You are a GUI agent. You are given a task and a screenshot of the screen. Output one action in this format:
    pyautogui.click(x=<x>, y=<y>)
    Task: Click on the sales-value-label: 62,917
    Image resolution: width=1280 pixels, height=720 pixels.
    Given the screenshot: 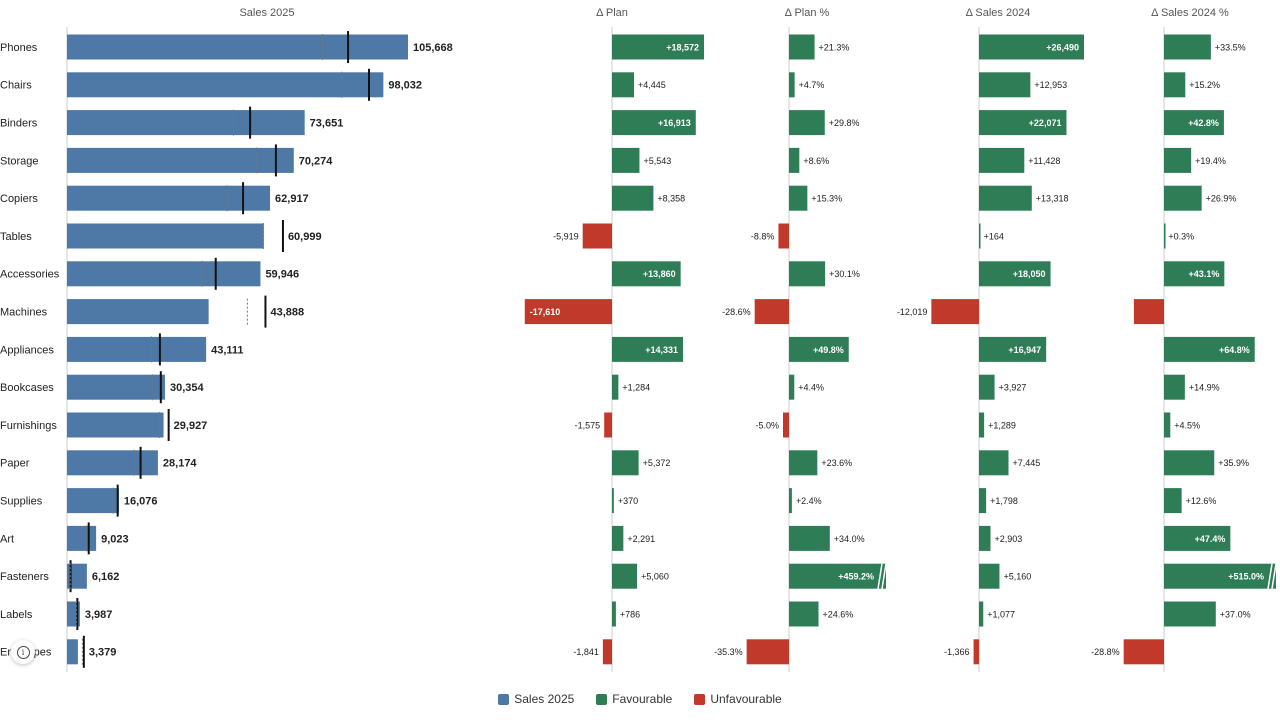 What is the action you would take?
    pyautogui.click(x=292, y=199)
    